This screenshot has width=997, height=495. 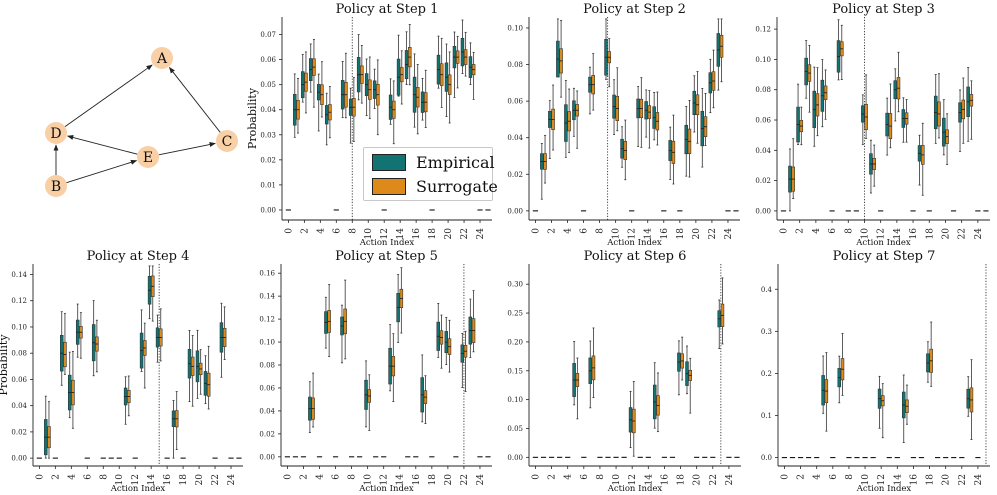 What do you see at coordinates (19, 275) in the screenshot?
I see `y-tick-label: 0.14` at bounding box center [19, 275].